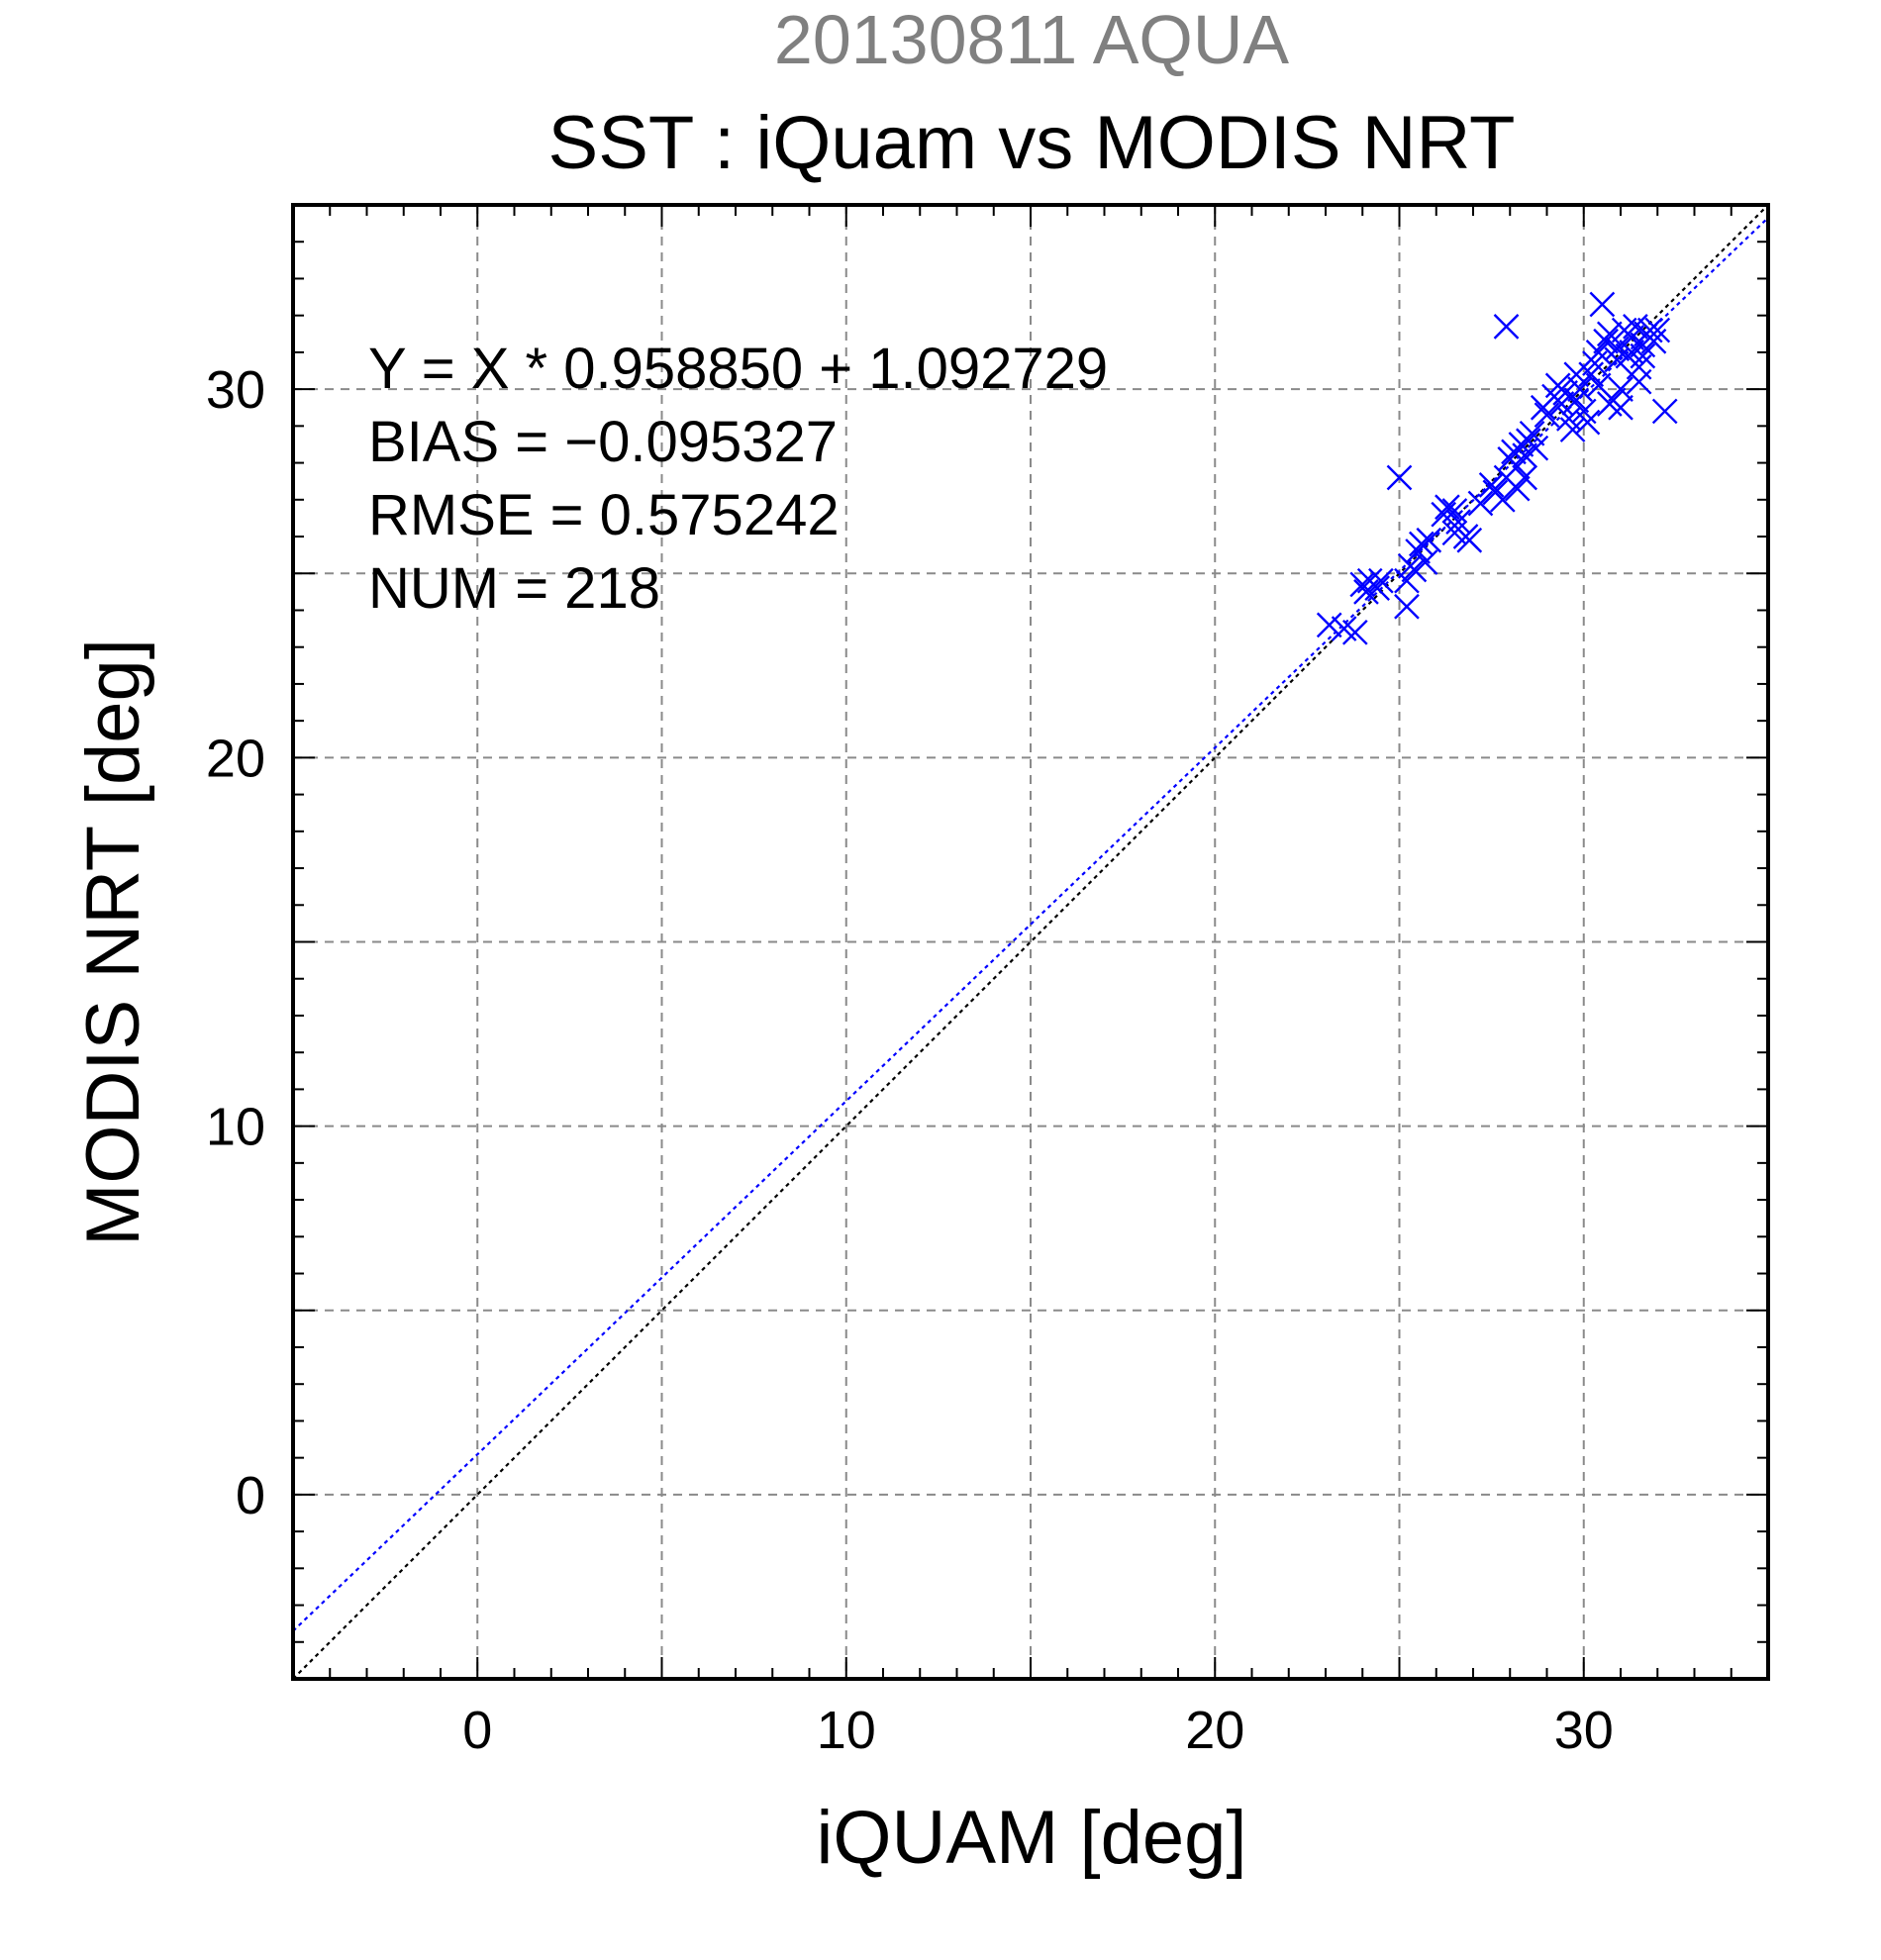 This screenshot has height=1960, width=1881. What do you see at coordinates (1215, 1730) in the screenshot?
I see `x-tick-label: 20` at bounding box center [1215, 1730].